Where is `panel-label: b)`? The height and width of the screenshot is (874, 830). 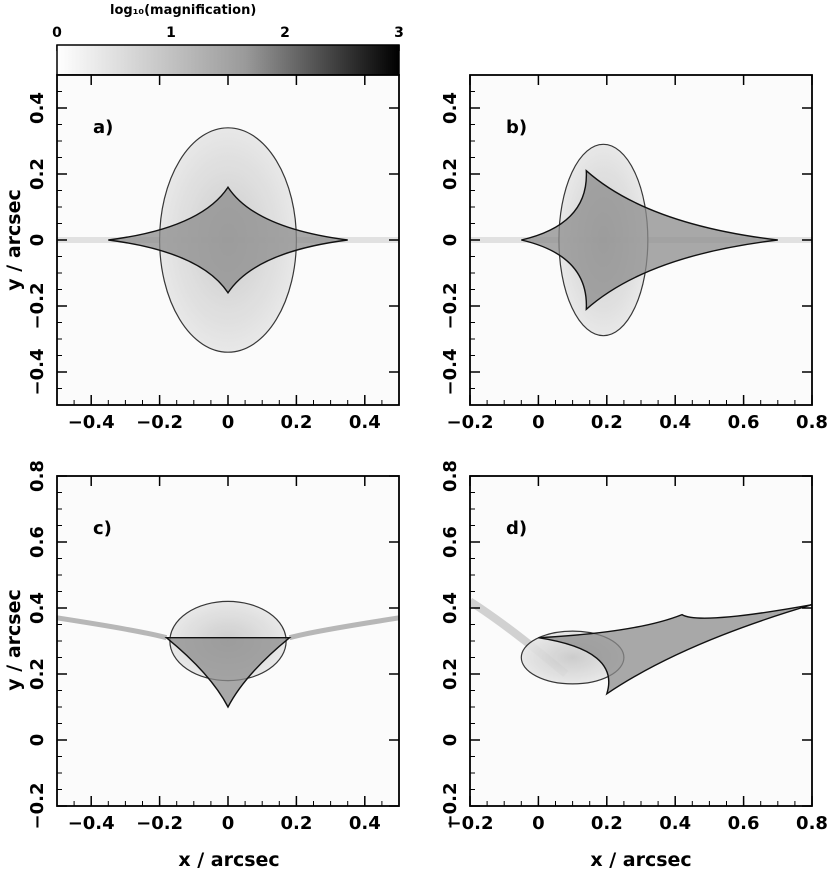 panel-label: b) is located at coordinates (516, 127).